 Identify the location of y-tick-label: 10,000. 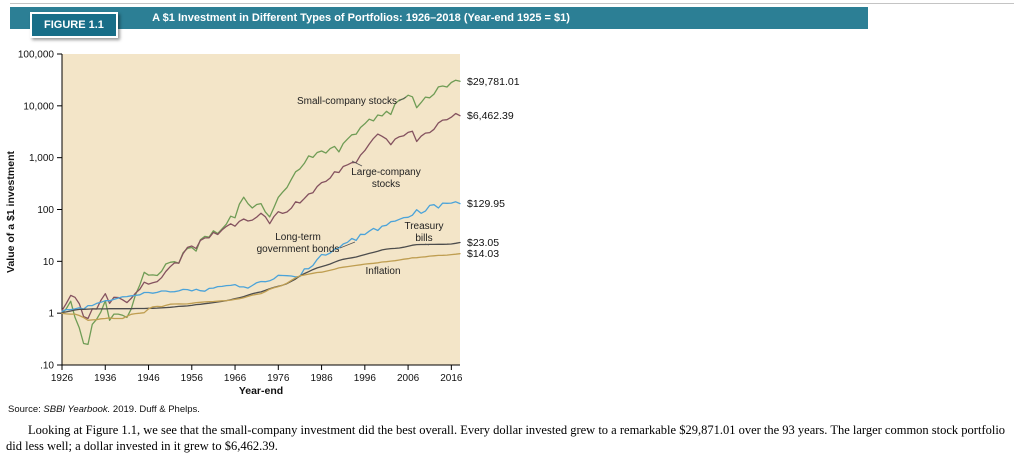
(38, 106).